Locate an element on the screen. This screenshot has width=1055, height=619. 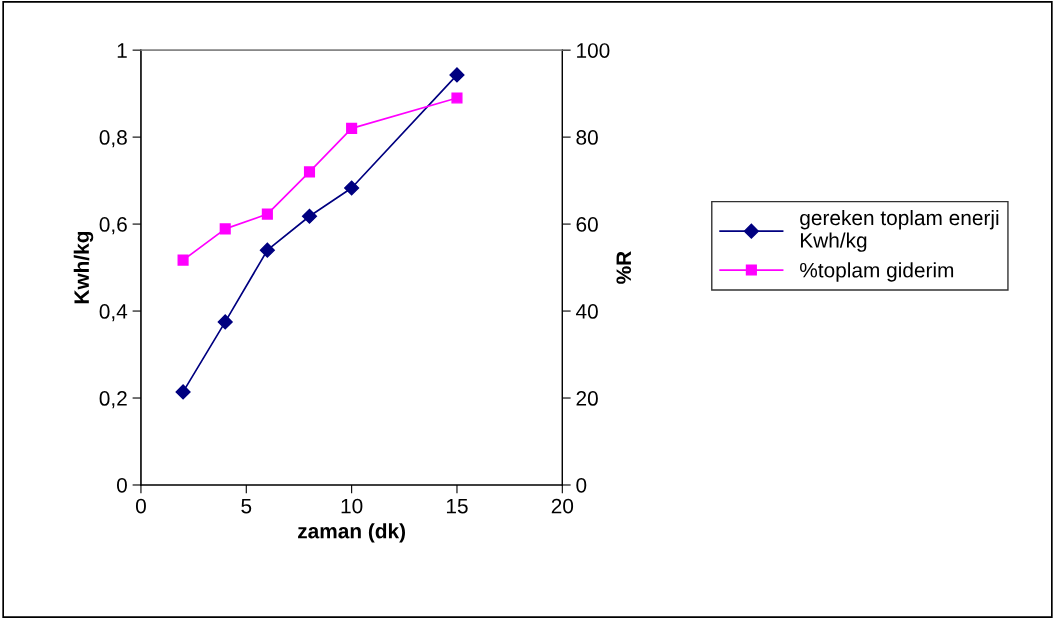
legend-label: gereken toplam enerji Kwh/kg is located at coordinates (899, 230).